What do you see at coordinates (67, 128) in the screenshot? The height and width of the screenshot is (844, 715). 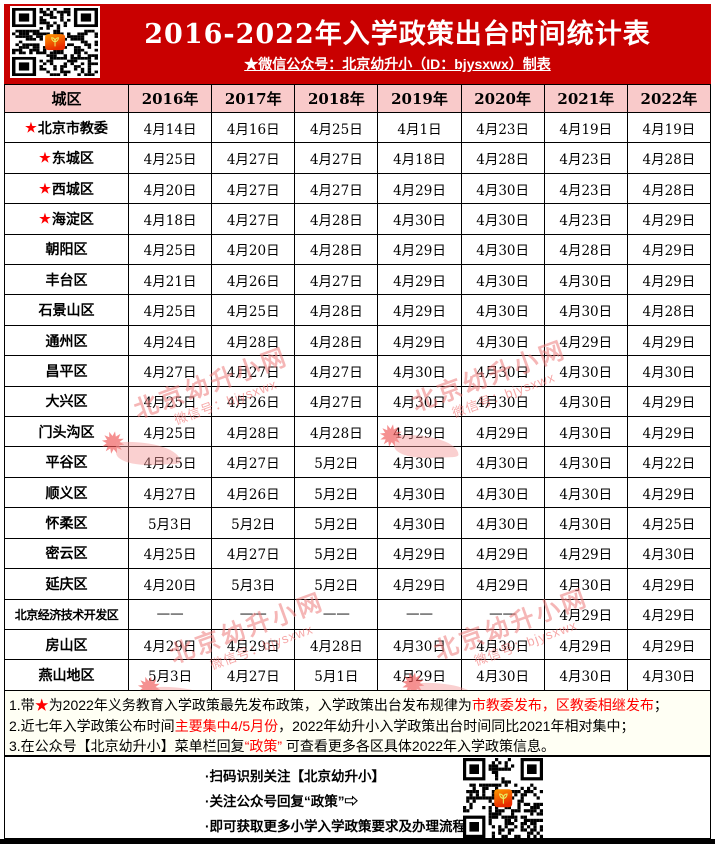 I see `district-cell: ★ 北京市教委` at bounding box center [67, 128].